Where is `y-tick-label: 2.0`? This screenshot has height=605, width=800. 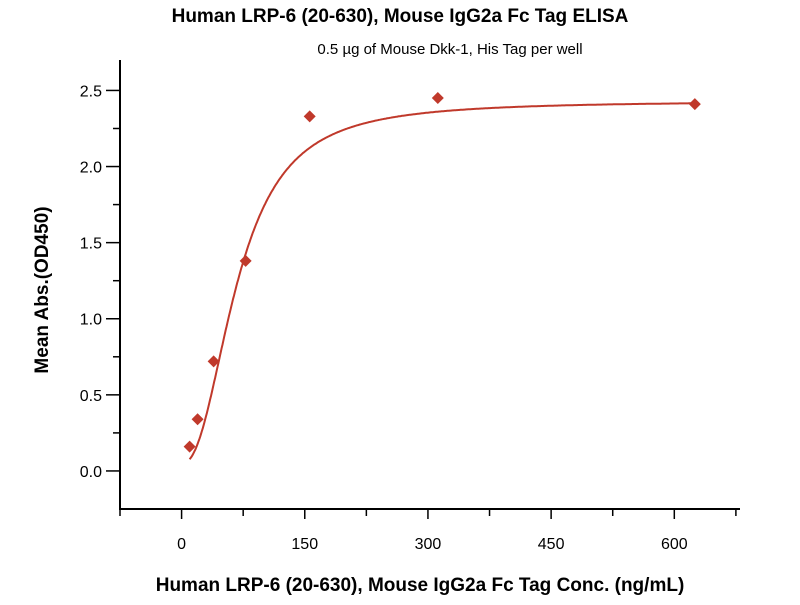
y-tick-label: 2.0 is located at coordinates (91, 168).